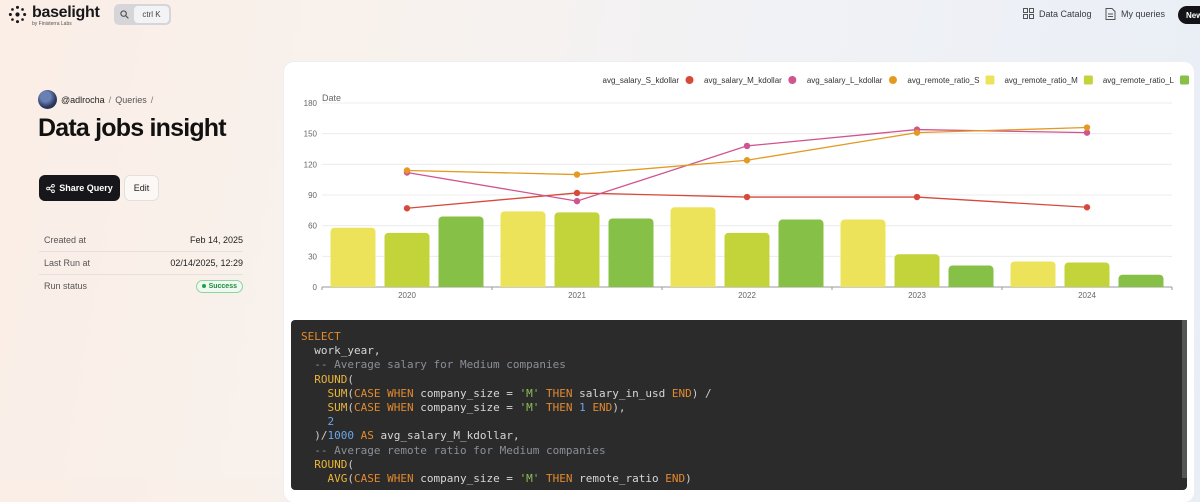 Image resolution: width=1200 pixels, height=502 pixels. What do you see at coordinates (917, 270) in the screenshot?
I see `bar-avg_remote_ratio_M-2023` at bounding box center [917, 270].